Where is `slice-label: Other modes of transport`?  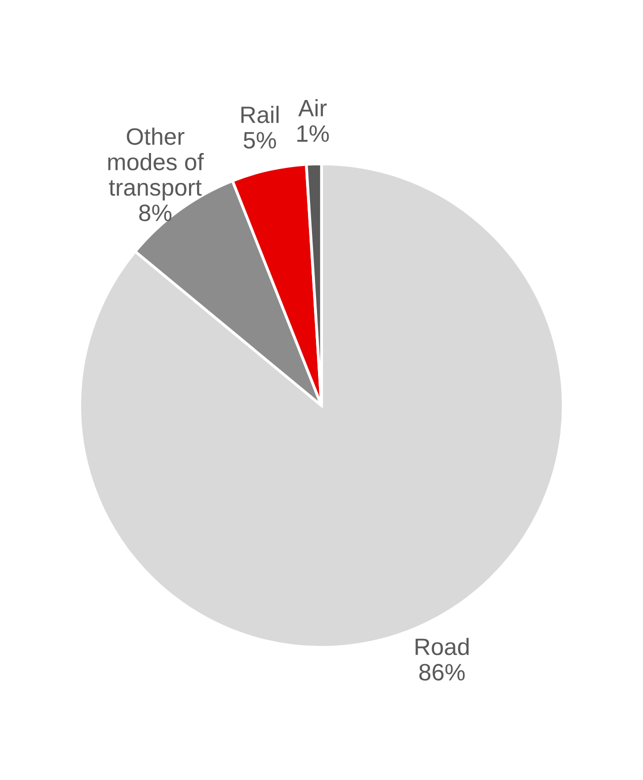
slice-label: Other modes of transport is located at coordinates (156, 164).